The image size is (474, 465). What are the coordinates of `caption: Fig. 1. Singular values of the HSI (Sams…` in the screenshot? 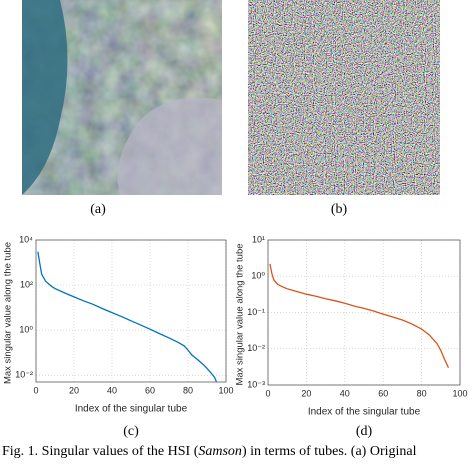 It's located at (209, 451).